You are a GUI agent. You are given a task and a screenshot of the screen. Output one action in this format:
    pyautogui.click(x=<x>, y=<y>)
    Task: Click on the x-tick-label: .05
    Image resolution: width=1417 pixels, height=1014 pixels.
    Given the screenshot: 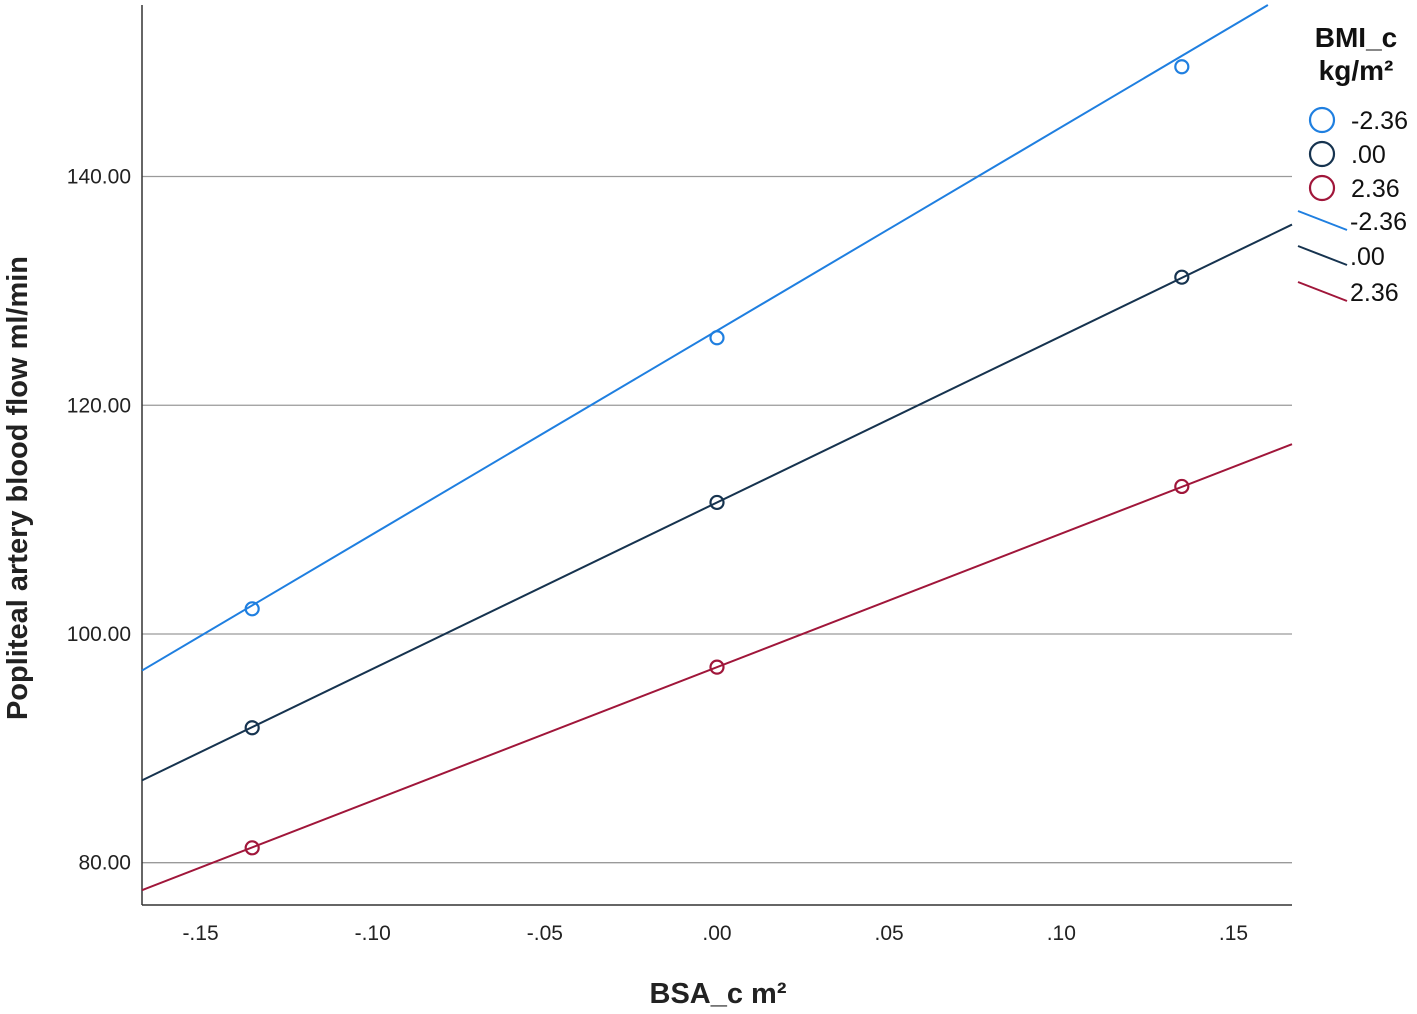 What is the action you would take?
    pyautogui.click(x=889, y=933)
    